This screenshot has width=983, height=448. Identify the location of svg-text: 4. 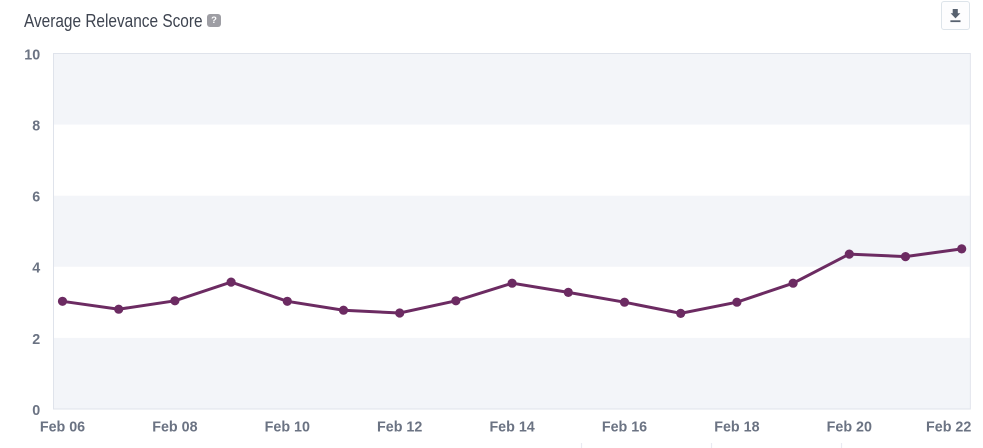
(36, 269).